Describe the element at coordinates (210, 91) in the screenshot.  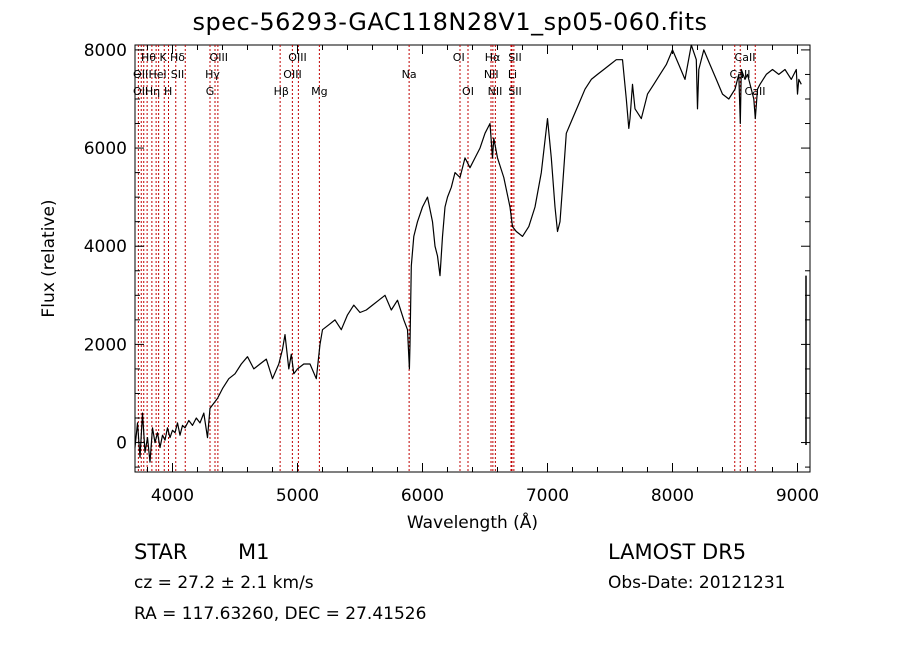
I see `spectral-line-label: G` at that location.